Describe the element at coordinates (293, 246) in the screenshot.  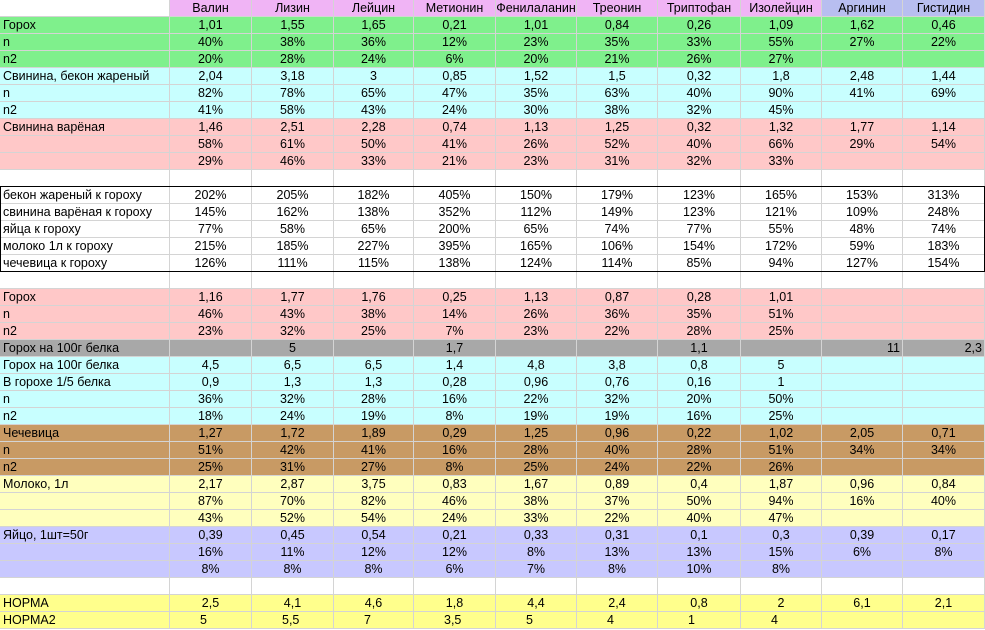
I see `cell-lizin: 185%` at that location.